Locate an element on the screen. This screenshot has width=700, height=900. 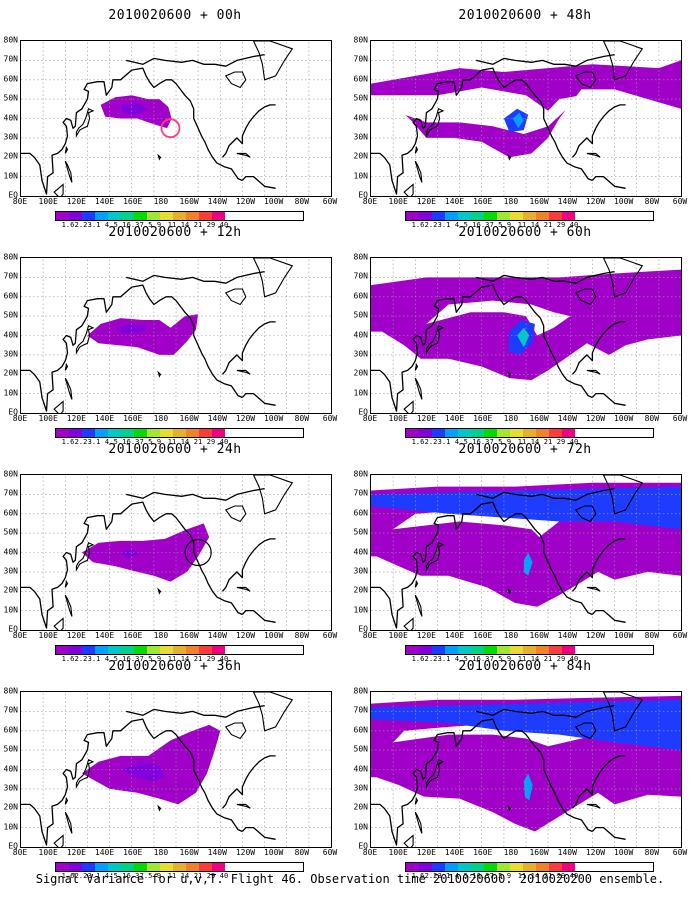
lat-label: 70N is located at coordinates (360, 276).